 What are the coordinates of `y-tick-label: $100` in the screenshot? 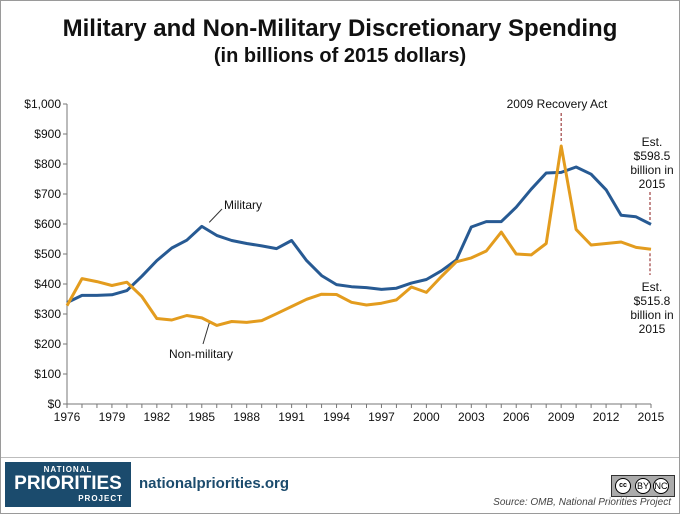 It's located at (47, 374).